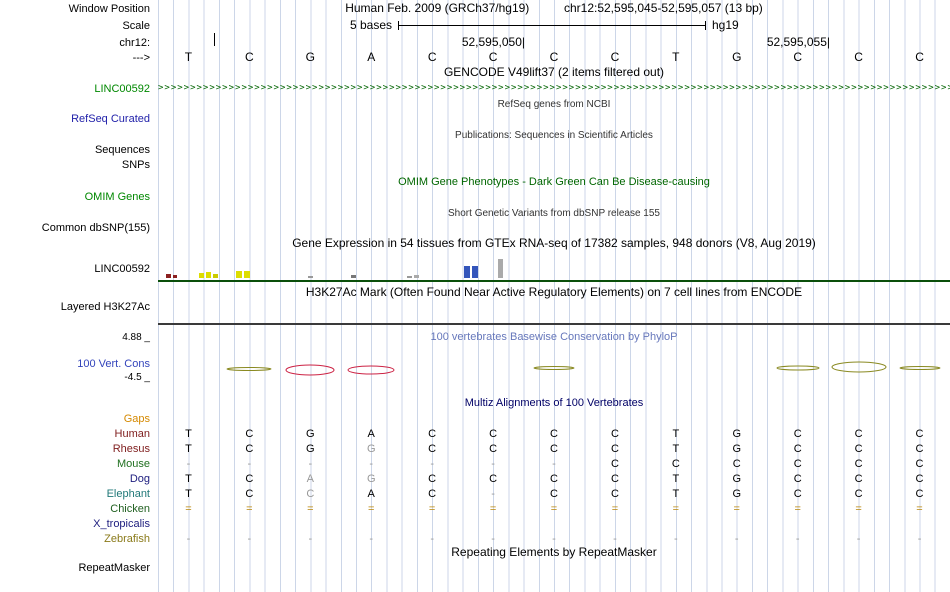 Image resolution: width=950 pixels, height=592 pixels. I want to click on gencode-gene-label: LINC00592, so click(122, 89).